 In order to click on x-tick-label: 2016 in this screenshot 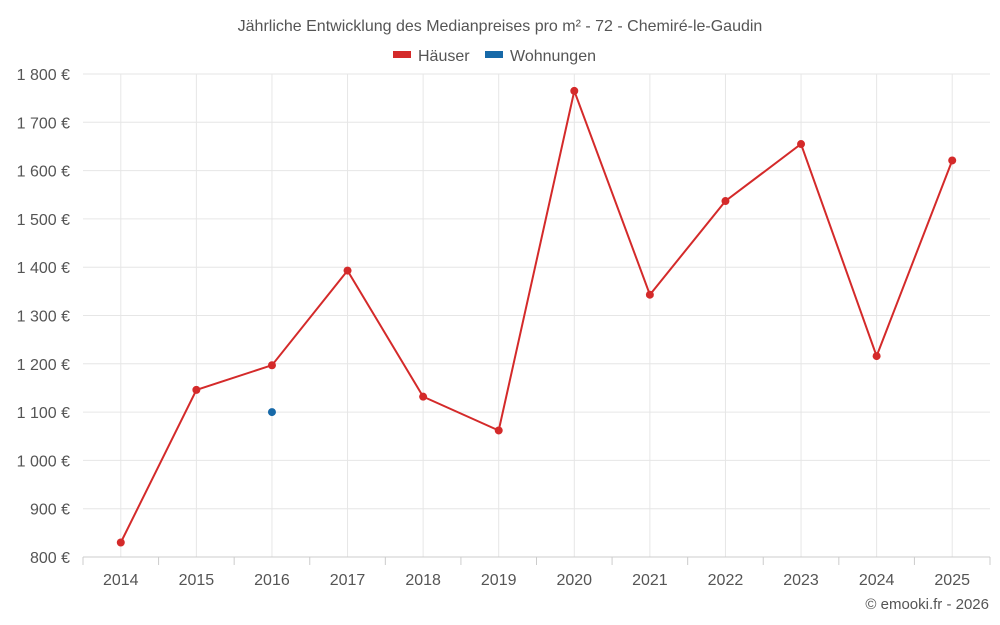, I will do `click(272, 580)`.